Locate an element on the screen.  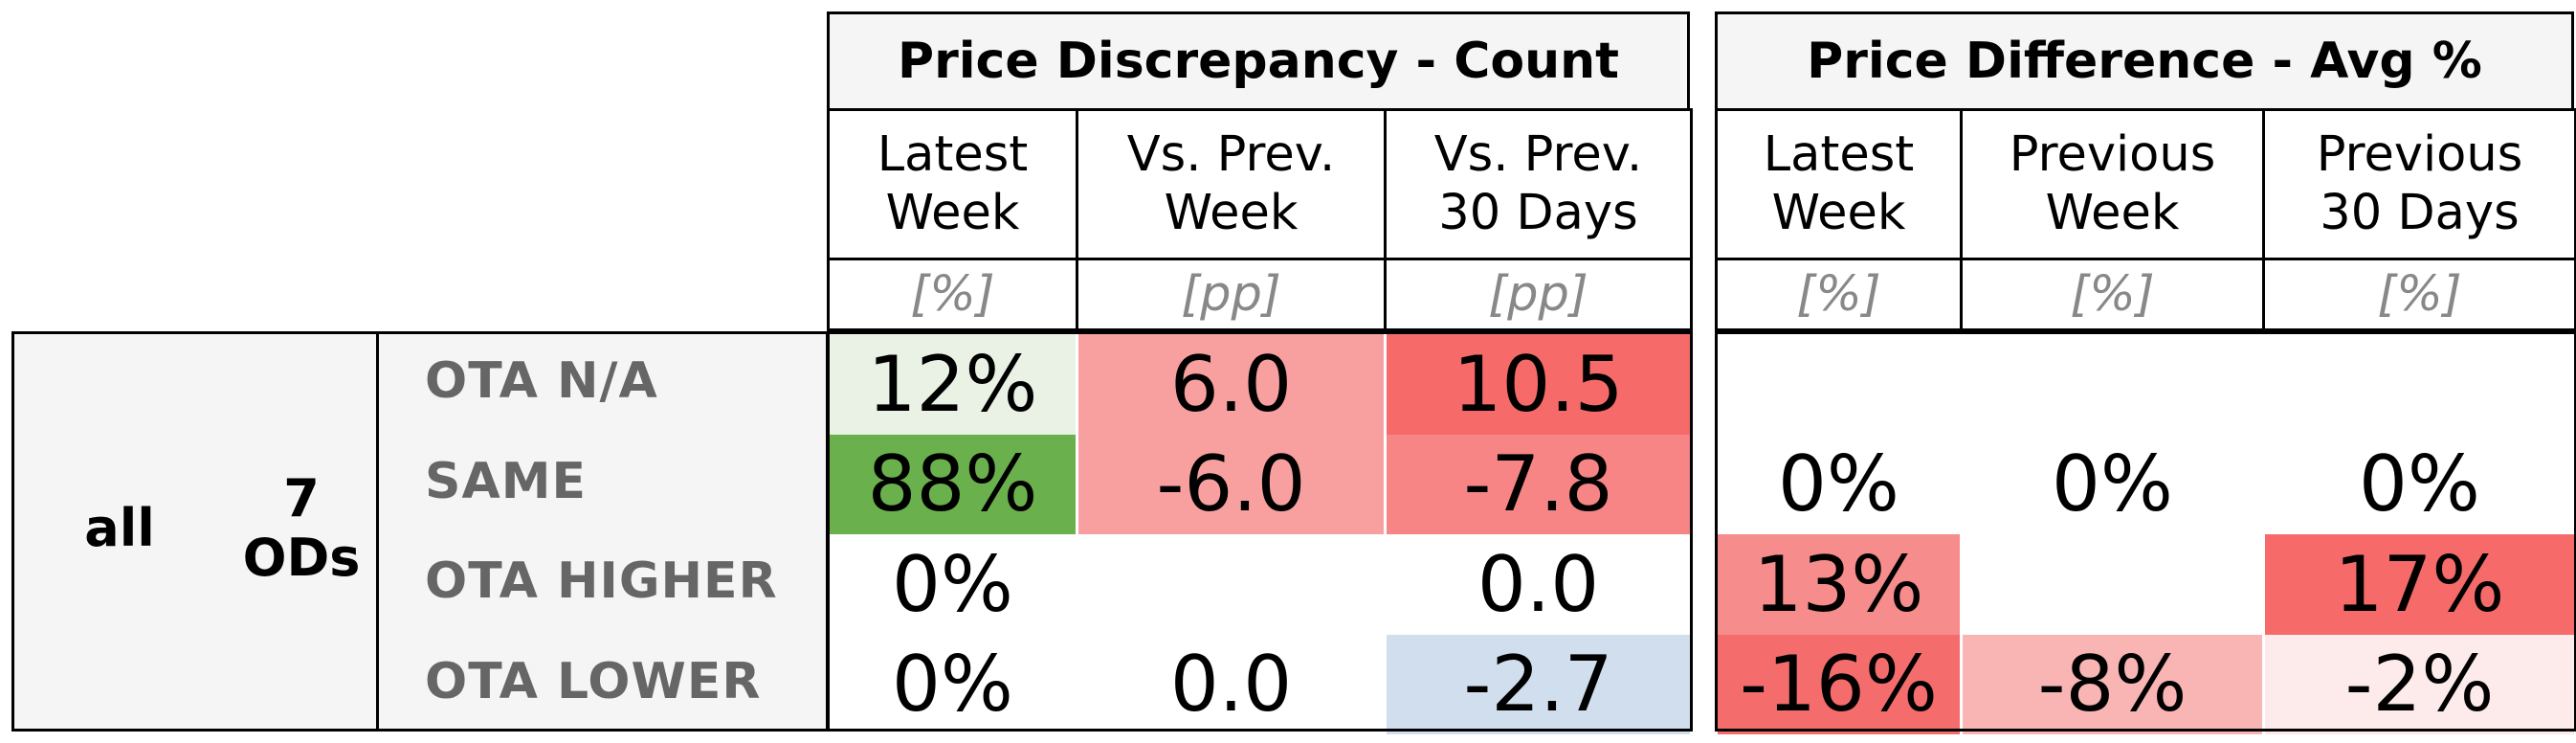
column-header-discrepancy-1: Vs. Prev. Week is located at coordinates (1231, 184).